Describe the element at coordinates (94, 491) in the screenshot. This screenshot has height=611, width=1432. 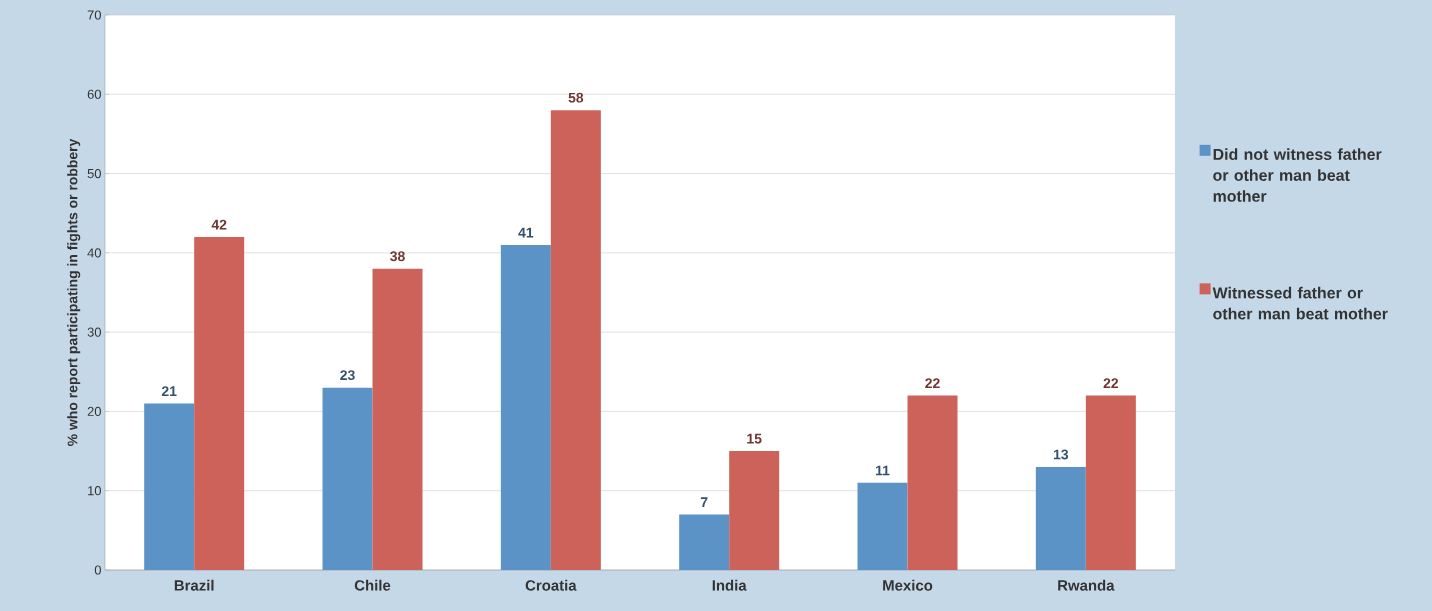
I see `y-tick-label: 10` at that location.